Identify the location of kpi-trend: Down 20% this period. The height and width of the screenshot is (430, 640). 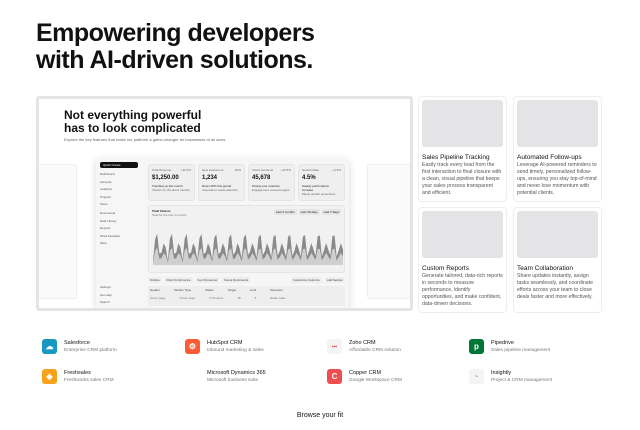
(217, 186).